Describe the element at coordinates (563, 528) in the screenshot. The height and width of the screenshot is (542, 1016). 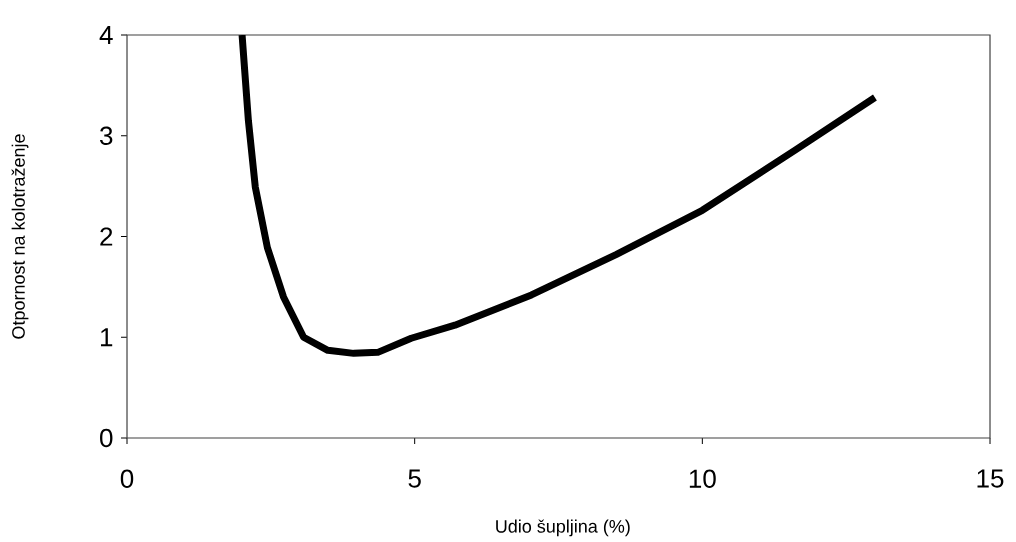
I see `x-axis-title: Udio šupljina (%)` at that location.